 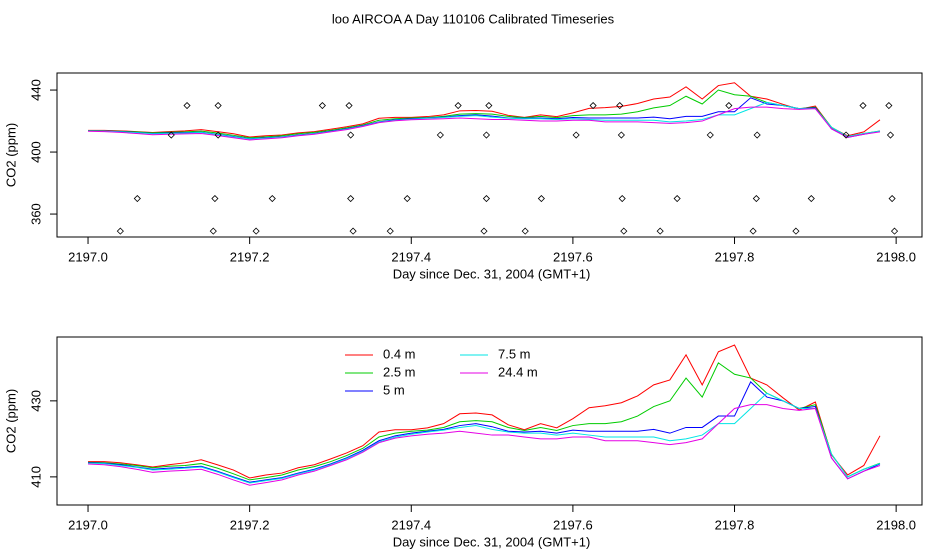 I want to click on y-tick-label: 430, so click(x=35, y=401).